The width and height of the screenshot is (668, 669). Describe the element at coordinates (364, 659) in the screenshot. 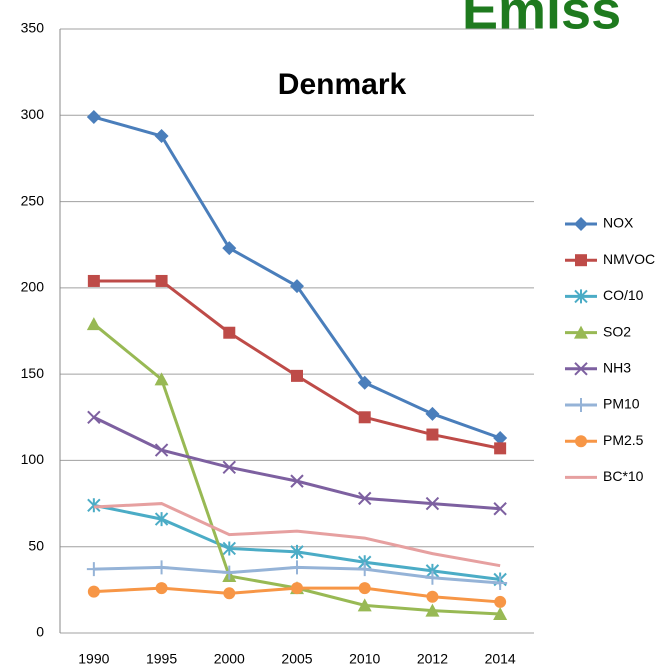

I see `x-tick-label: 2010` at that location.